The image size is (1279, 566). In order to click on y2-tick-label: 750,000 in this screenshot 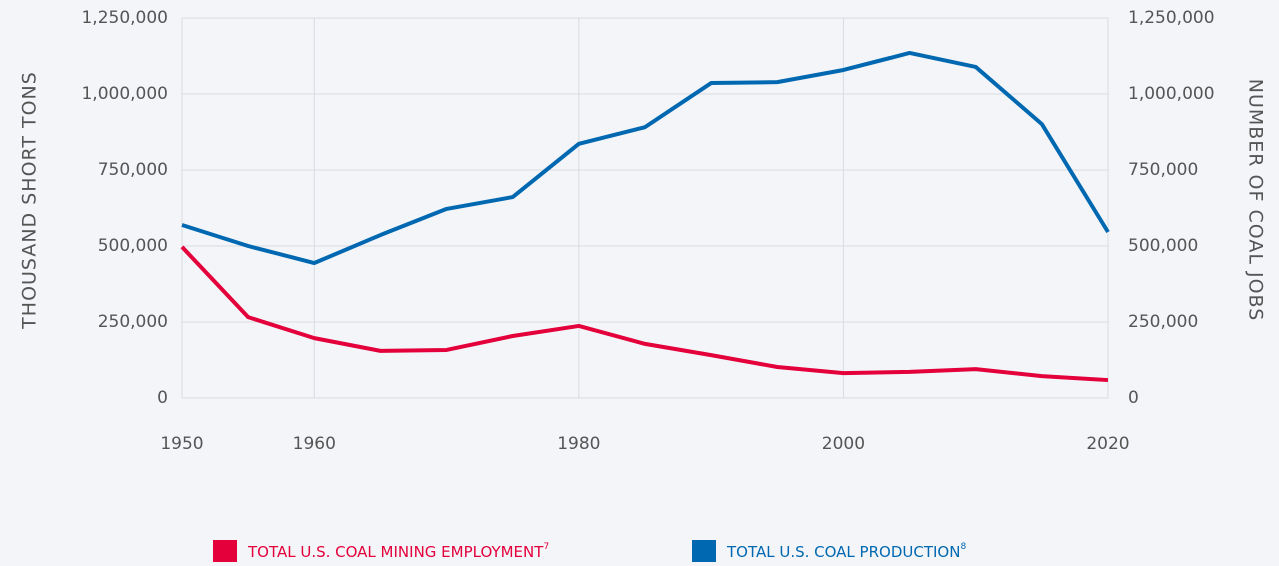, I will do `click(1163, 170)`.